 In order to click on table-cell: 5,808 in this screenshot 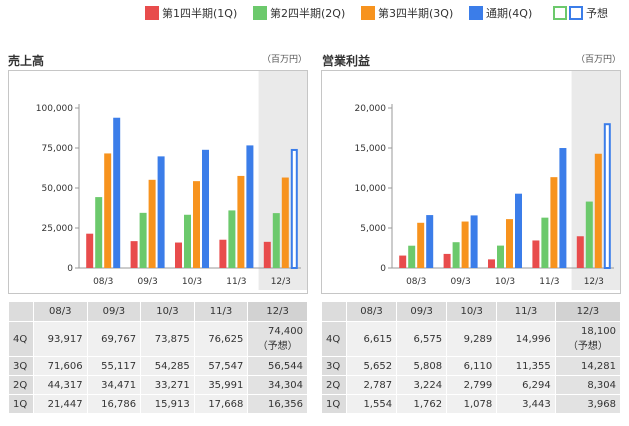, I will do `click(422, 366)`.